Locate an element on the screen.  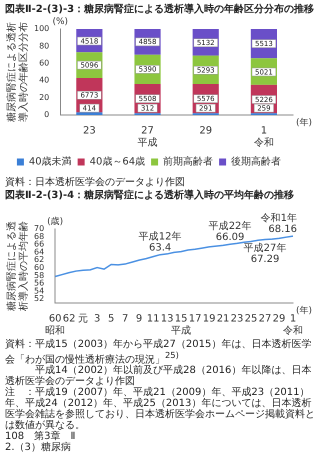
y-tick-label: 20 is located at coordinates (44, 97).